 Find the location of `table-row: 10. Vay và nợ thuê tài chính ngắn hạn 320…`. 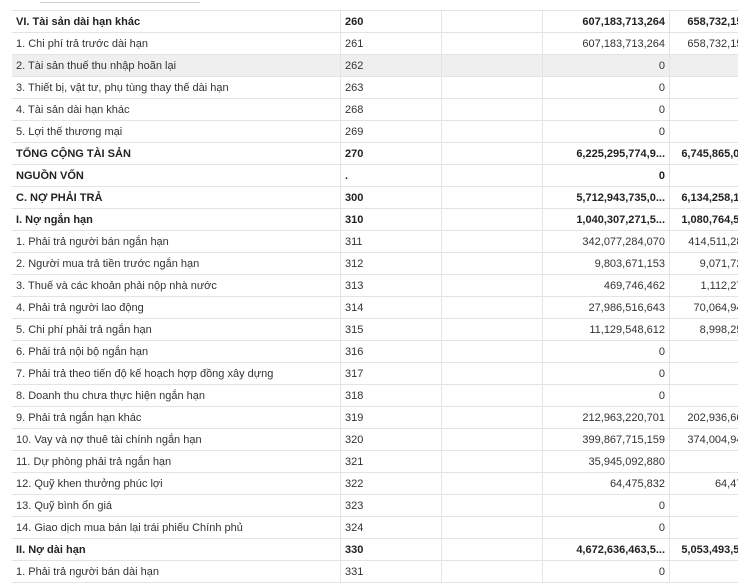

table-row: 10. Vay và nợ thuê tài chính ngắn hạn 320… is located at coordinates (380, 439).